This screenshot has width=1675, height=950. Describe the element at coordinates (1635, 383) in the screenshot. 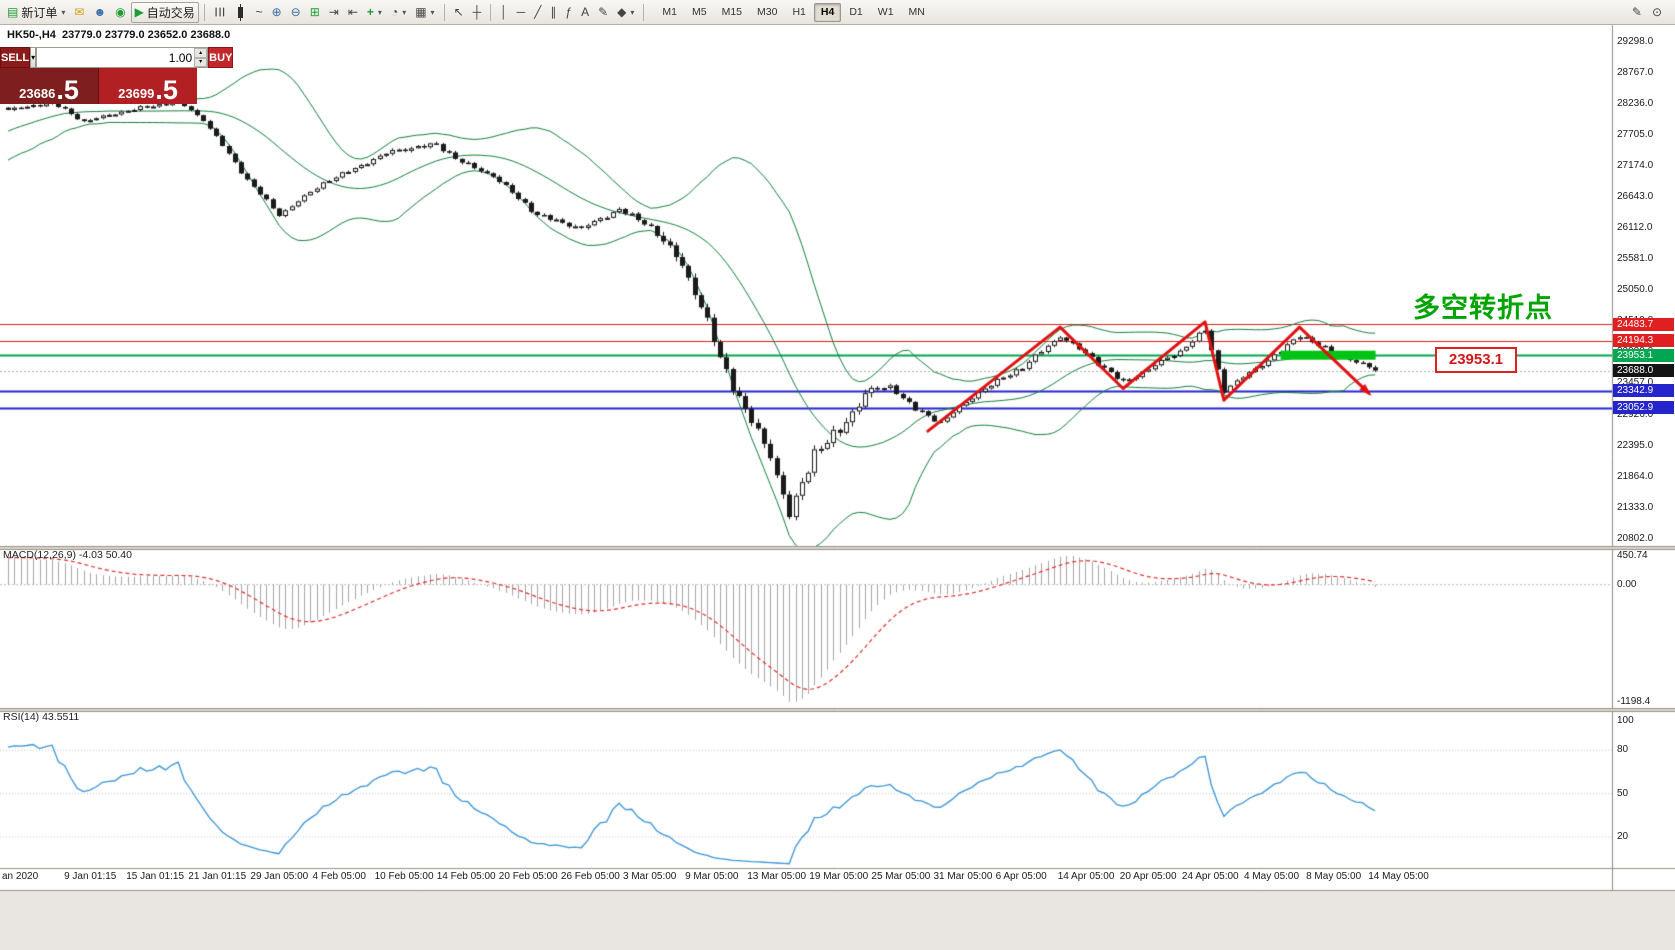

I see `price-axis-label: 23457.0` at that location.